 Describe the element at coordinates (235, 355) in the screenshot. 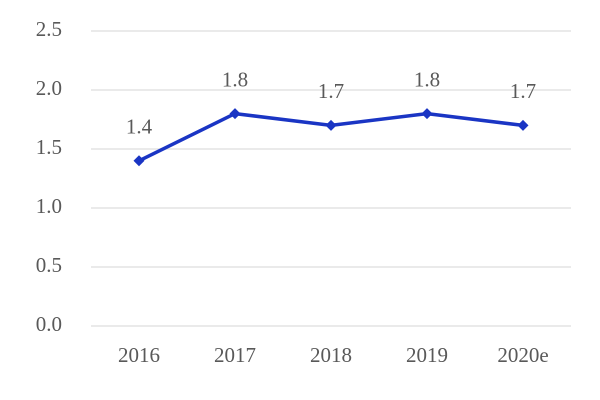

I see `x-tick-label: 2017` at that location.